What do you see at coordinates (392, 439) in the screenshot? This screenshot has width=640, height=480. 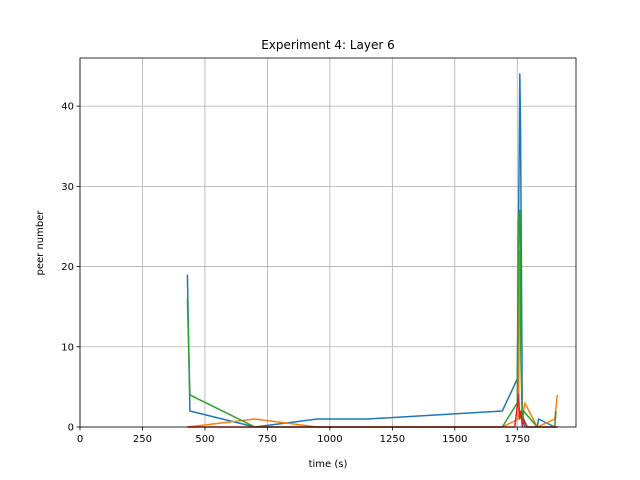 I see `x-tick-label: 1250` at bounding box center [392, 439].